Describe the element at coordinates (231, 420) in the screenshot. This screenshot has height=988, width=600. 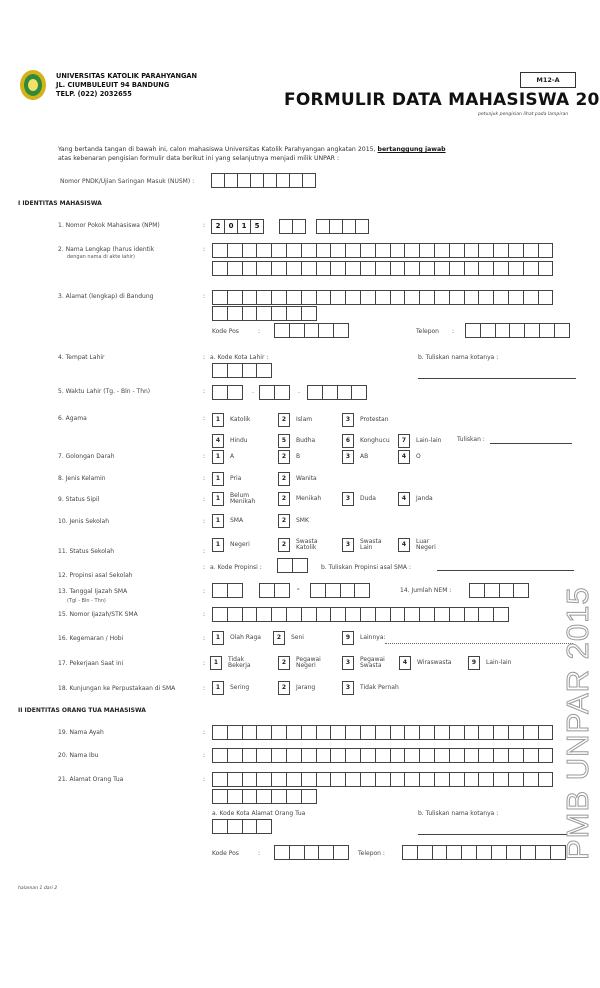
I see `agama-option: 1 Katolik` at that location.